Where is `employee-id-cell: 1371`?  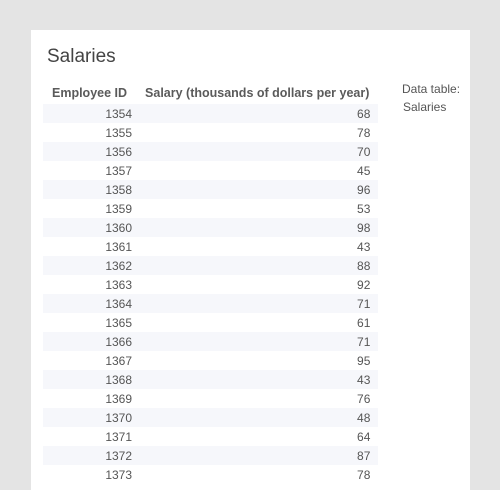 employee-id-cell: 1371 is located at coordinates (119, 436).